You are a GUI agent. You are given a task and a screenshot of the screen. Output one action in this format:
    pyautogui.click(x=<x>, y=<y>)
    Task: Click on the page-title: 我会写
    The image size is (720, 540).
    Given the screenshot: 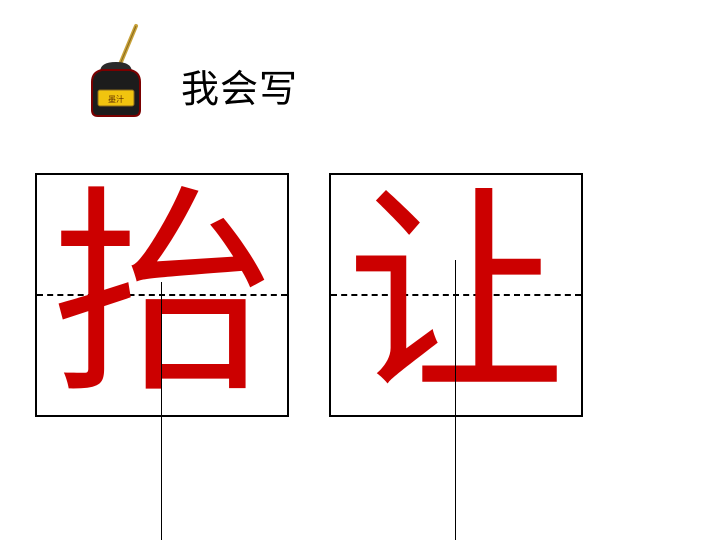 What is the action you would take?
    pyautogui.click(x=240, y=89)
    